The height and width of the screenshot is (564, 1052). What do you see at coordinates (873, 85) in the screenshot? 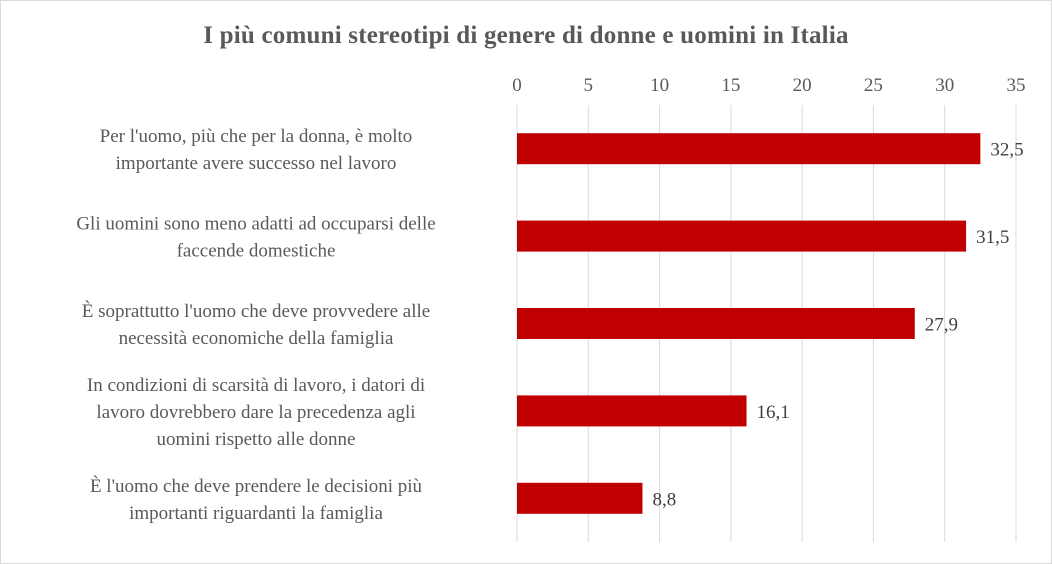
I see `x-tick-label: 25` at bounding box center [873, 85].